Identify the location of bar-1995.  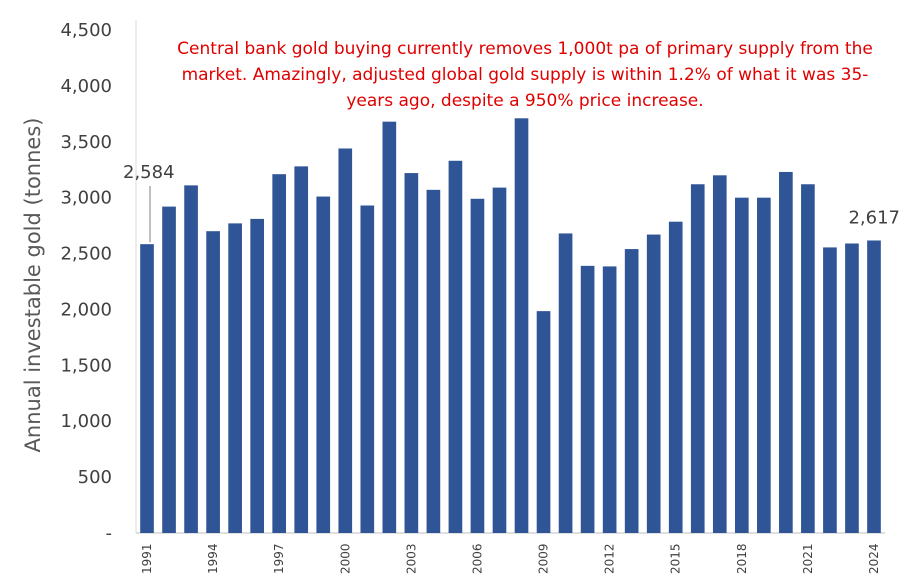
(235, 378).